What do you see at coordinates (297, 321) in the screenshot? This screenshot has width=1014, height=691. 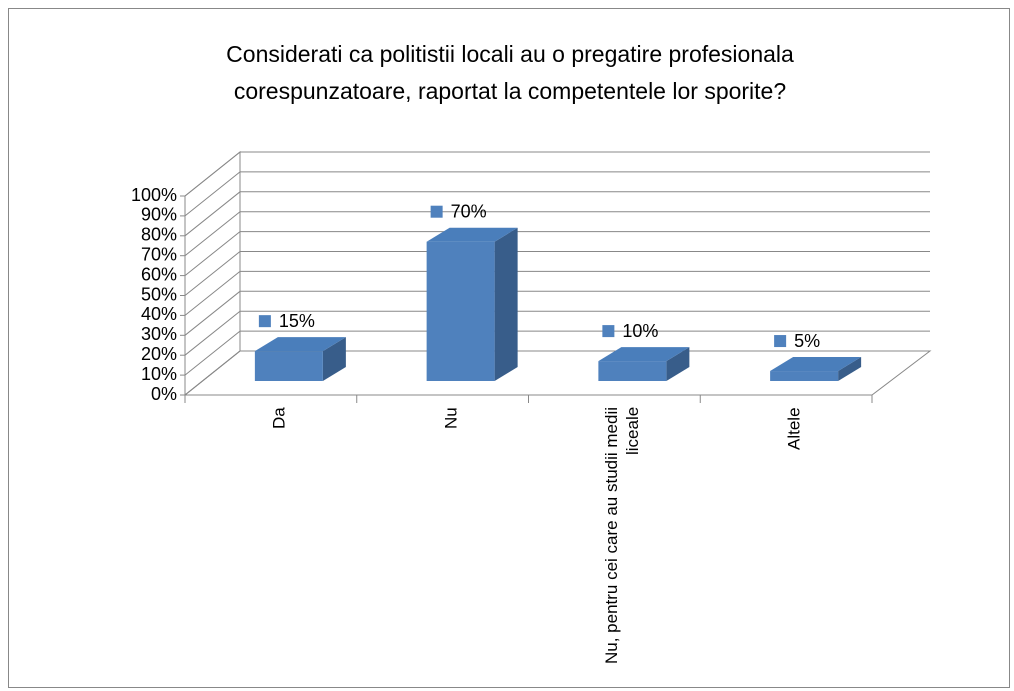 I see `data-label: 15%` at bounding box center [297, 321].